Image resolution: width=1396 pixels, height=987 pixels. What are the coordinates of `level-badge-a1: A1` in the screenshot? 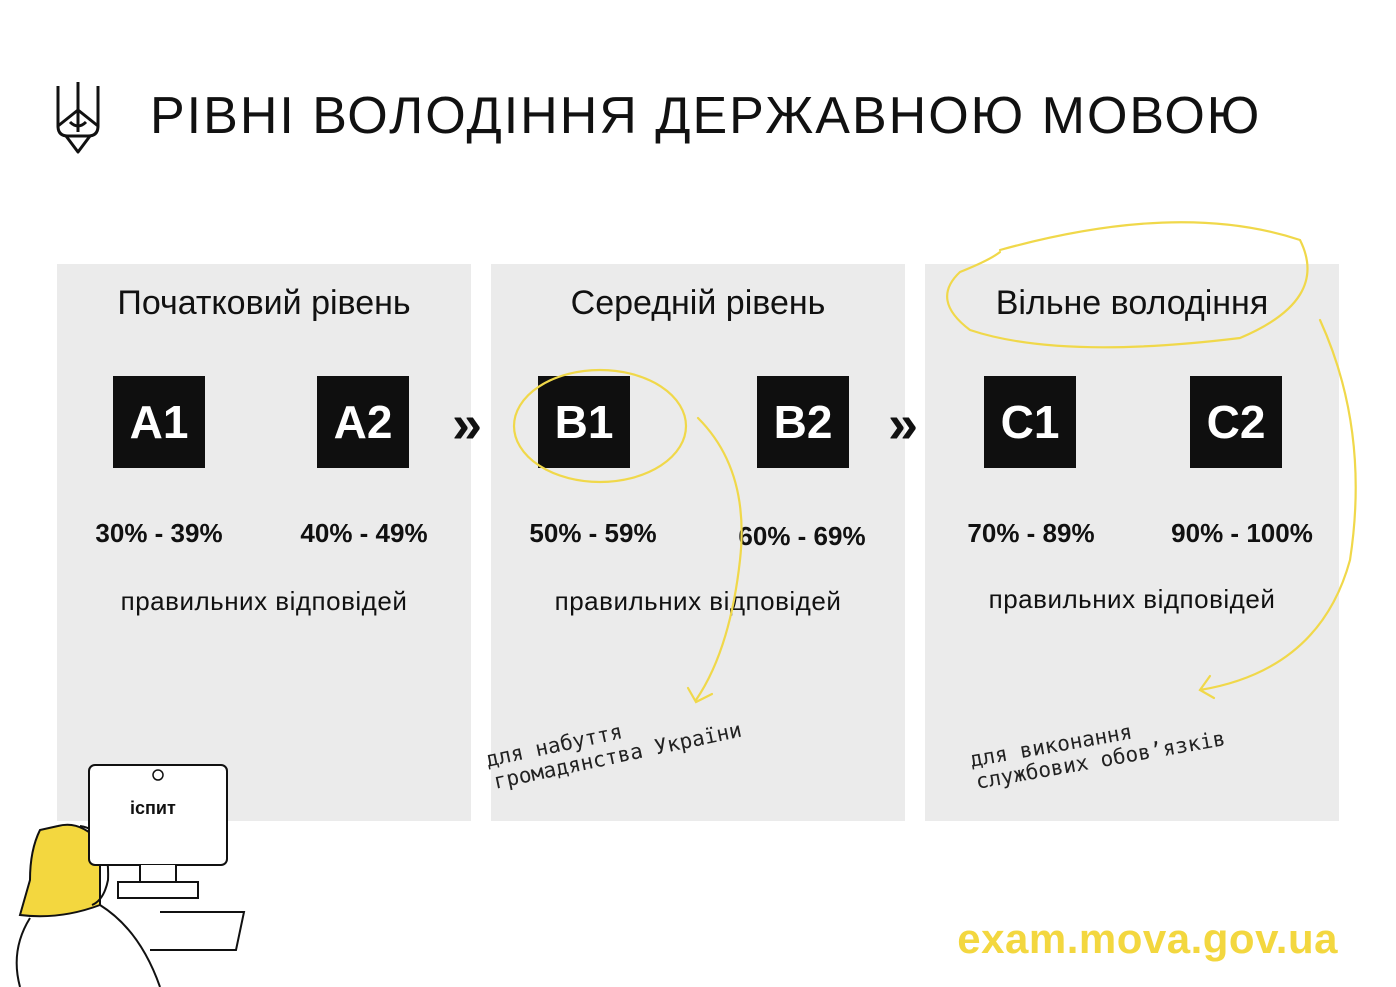 It's located at (159, 422).